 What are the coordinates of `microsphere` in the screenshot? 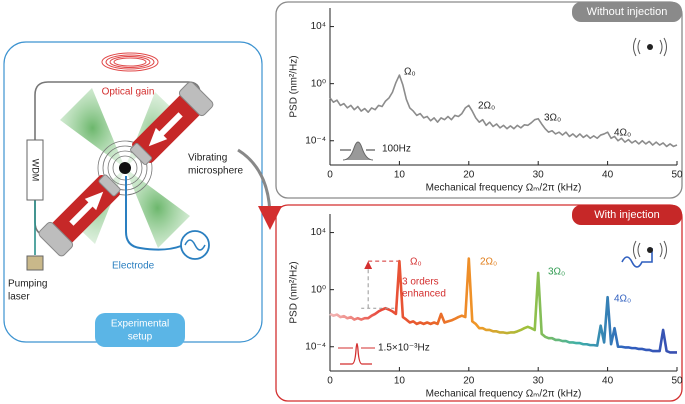 It's located at (125, 168).